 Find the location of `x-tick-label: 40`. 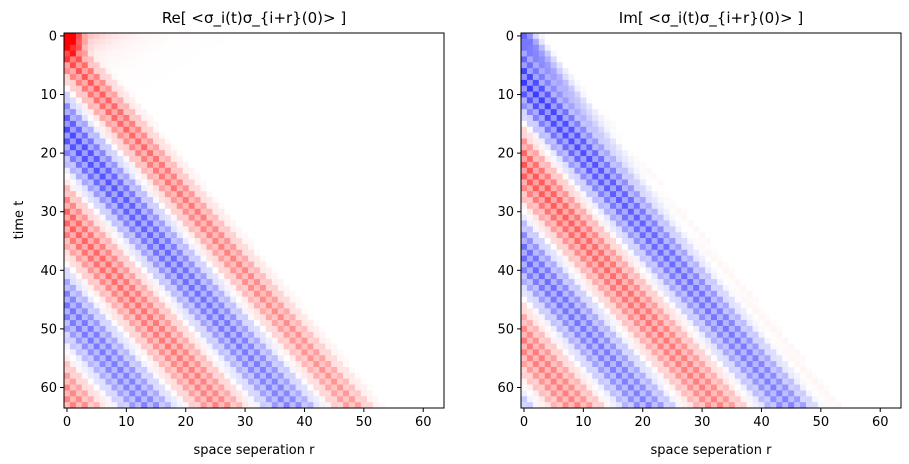

x-tick-label: 40 is located at coordinates (304, 422).